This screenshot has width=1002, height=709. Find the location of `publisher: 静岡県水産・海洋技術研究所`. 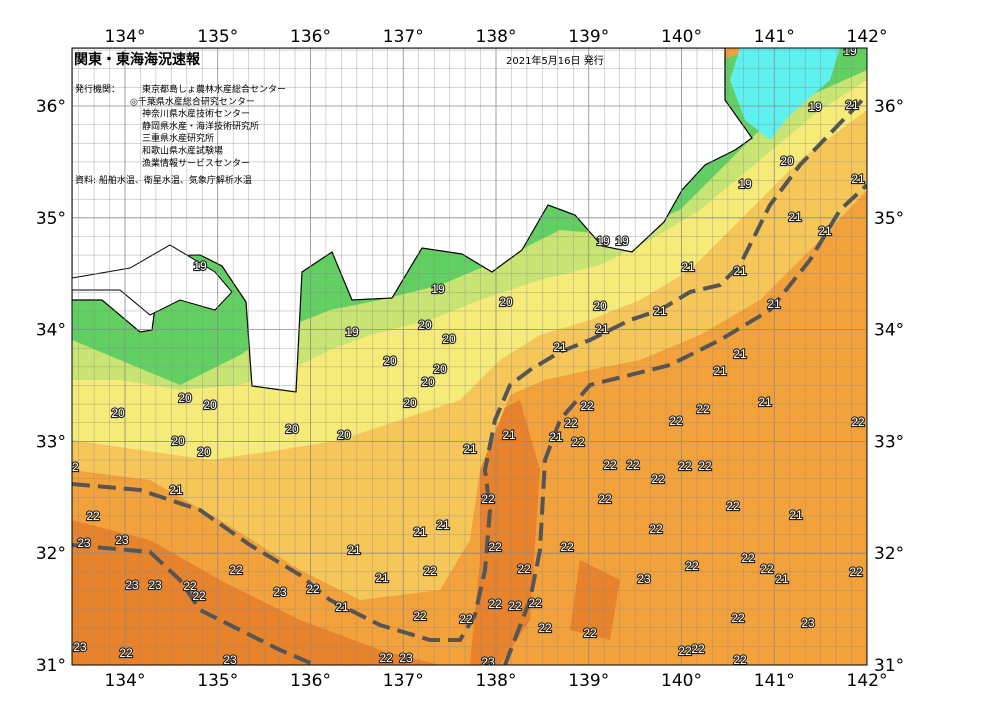

publisher: 静岡県水産・海洋技術研究所 is located at coordinates (200, 126).